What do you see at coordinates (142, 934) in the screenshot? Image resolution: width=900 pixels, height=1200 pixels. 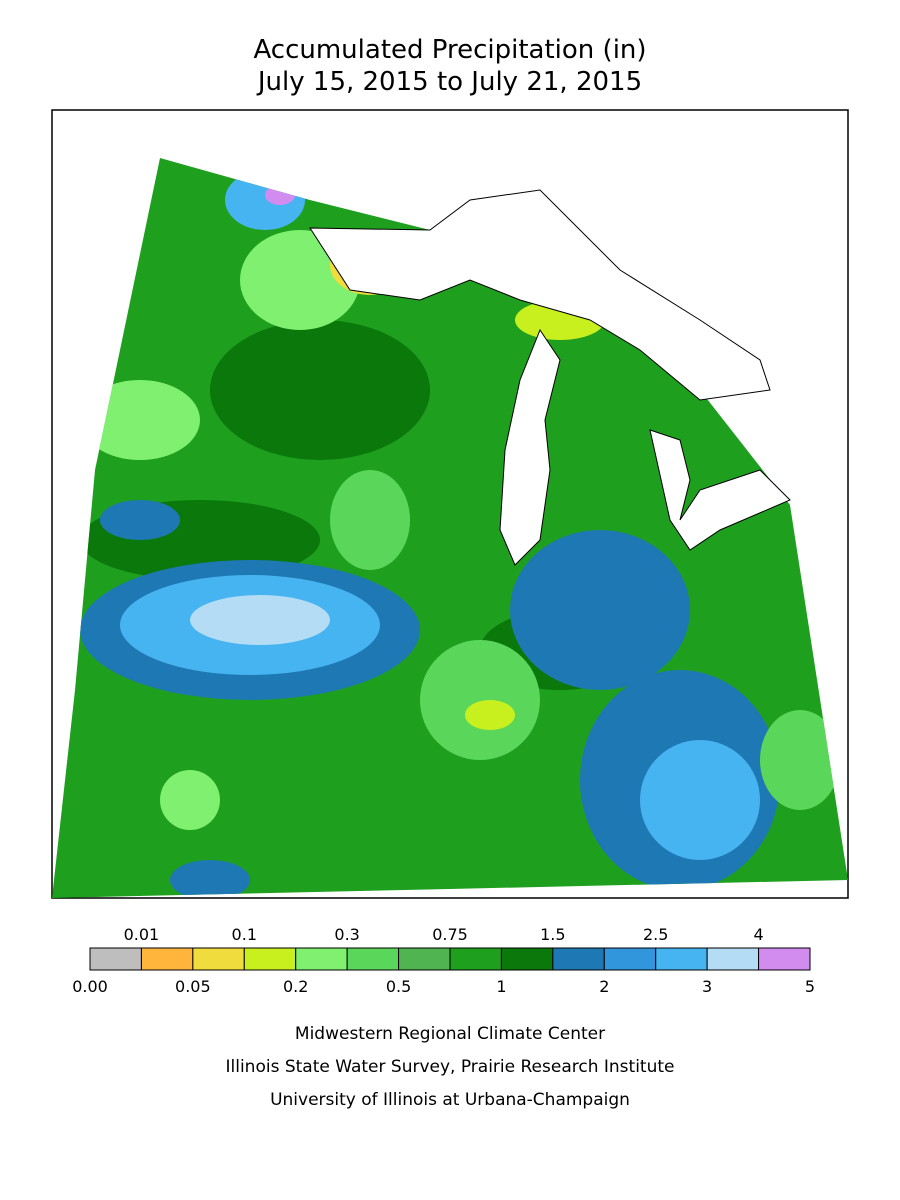 I see `legend-label: 0.01` at bounding box center [142, 934].